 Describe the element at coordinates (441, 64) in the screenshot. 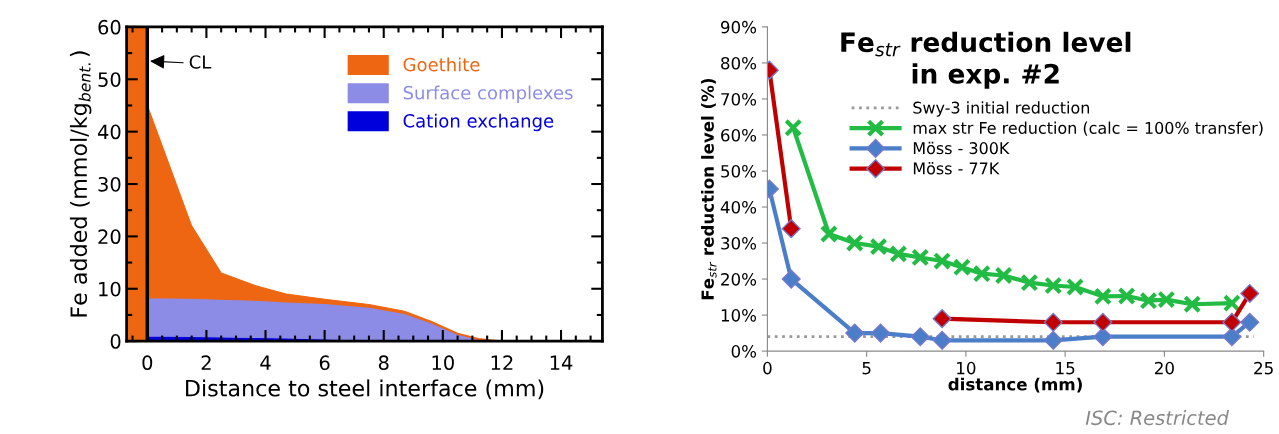

I see `legend-label: Goethite` at that location.